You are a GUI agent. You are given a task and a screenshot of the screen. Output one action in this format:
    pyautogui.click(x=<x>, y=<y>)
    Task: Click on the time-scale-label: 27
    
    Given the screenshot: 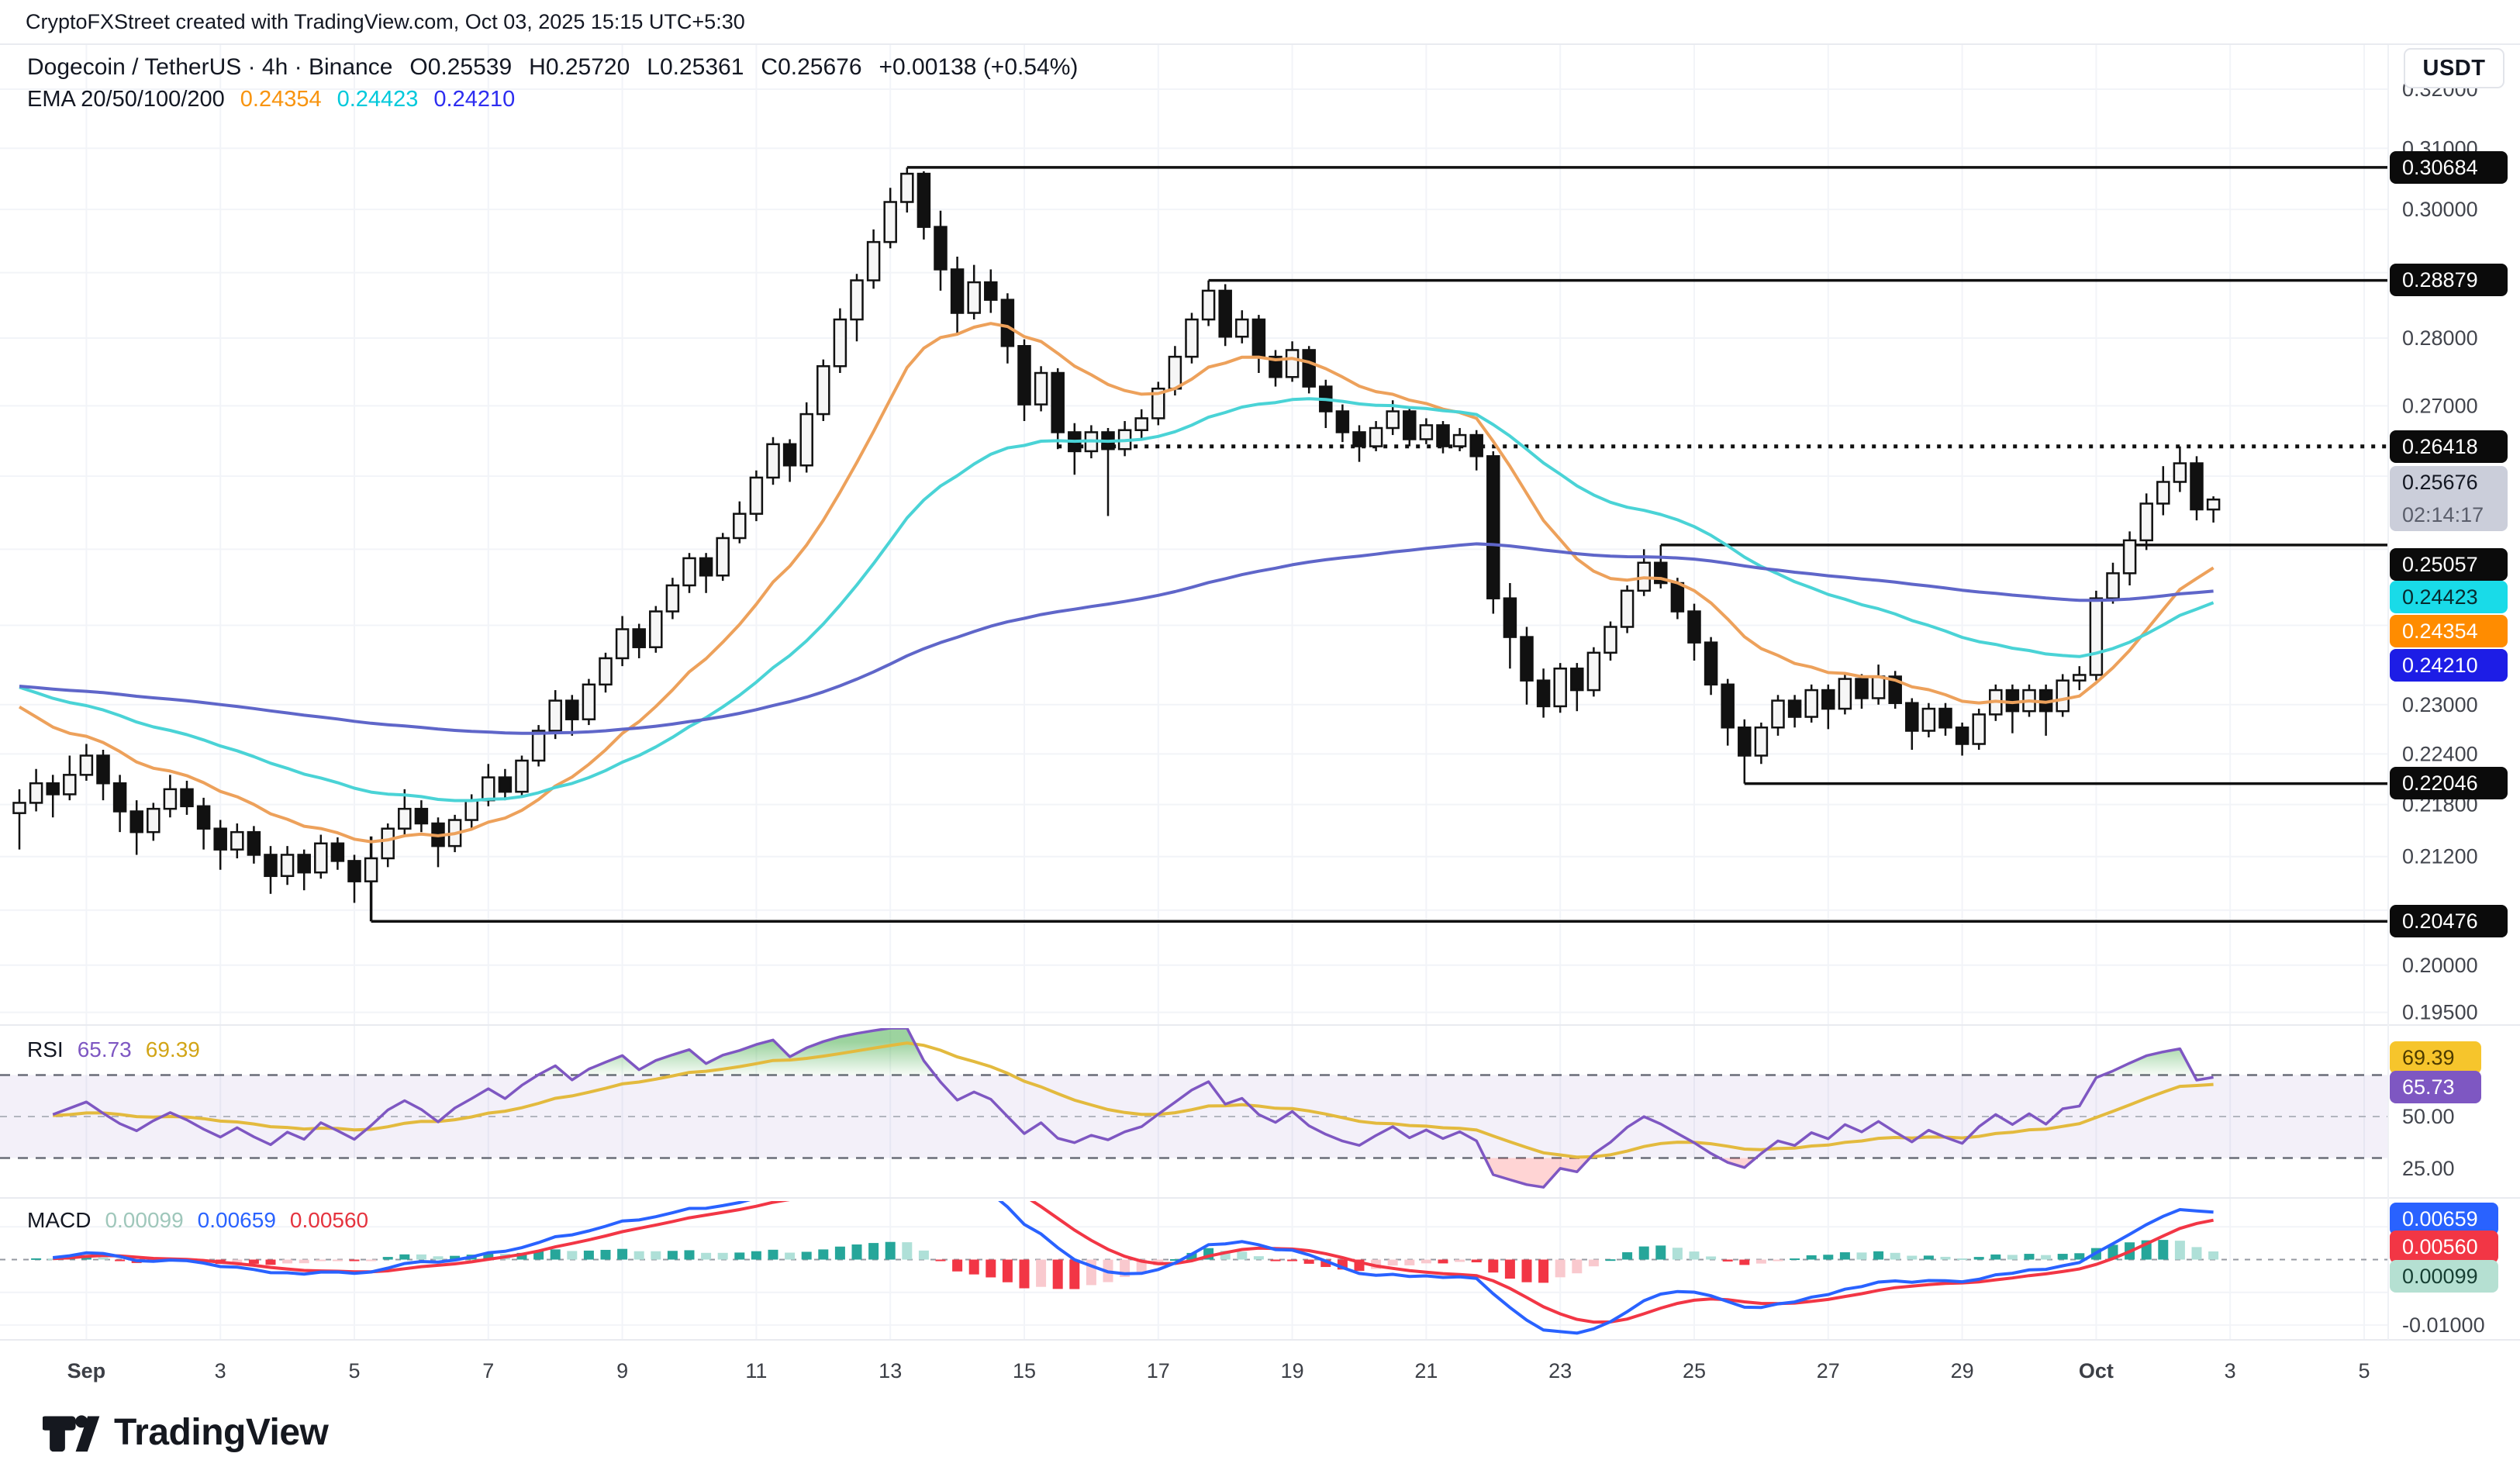 What is the action you would take?
    pyautogui.click(x=1828, y=1370)
    